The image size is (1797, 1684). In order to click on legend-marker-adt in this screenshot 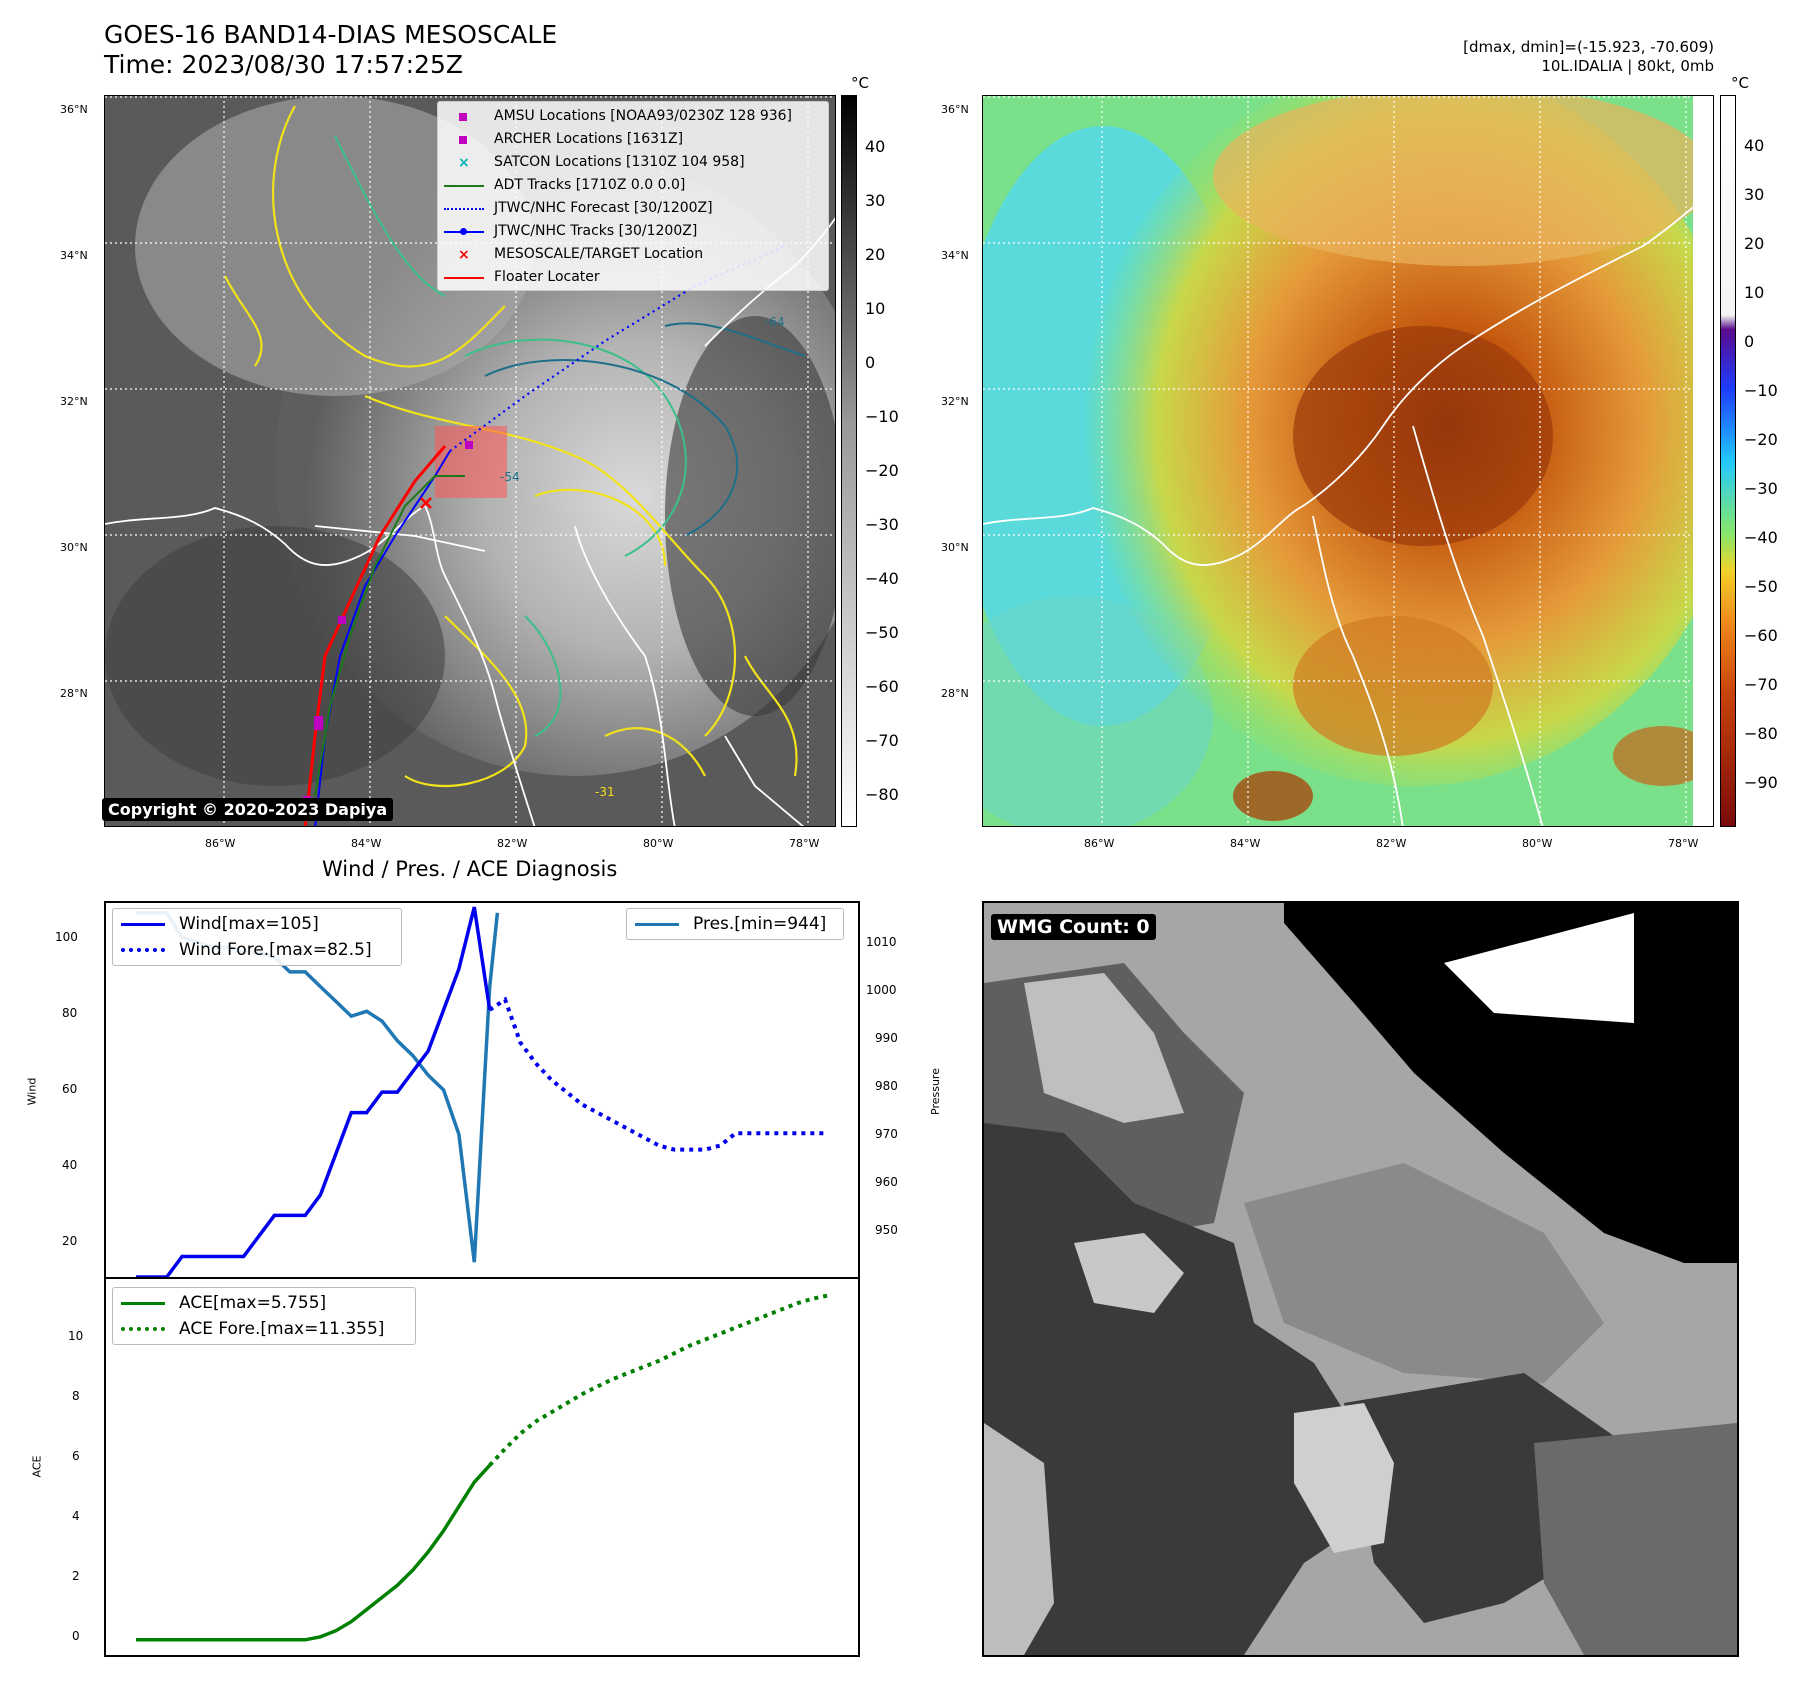, I will do `click(464, 186)`.